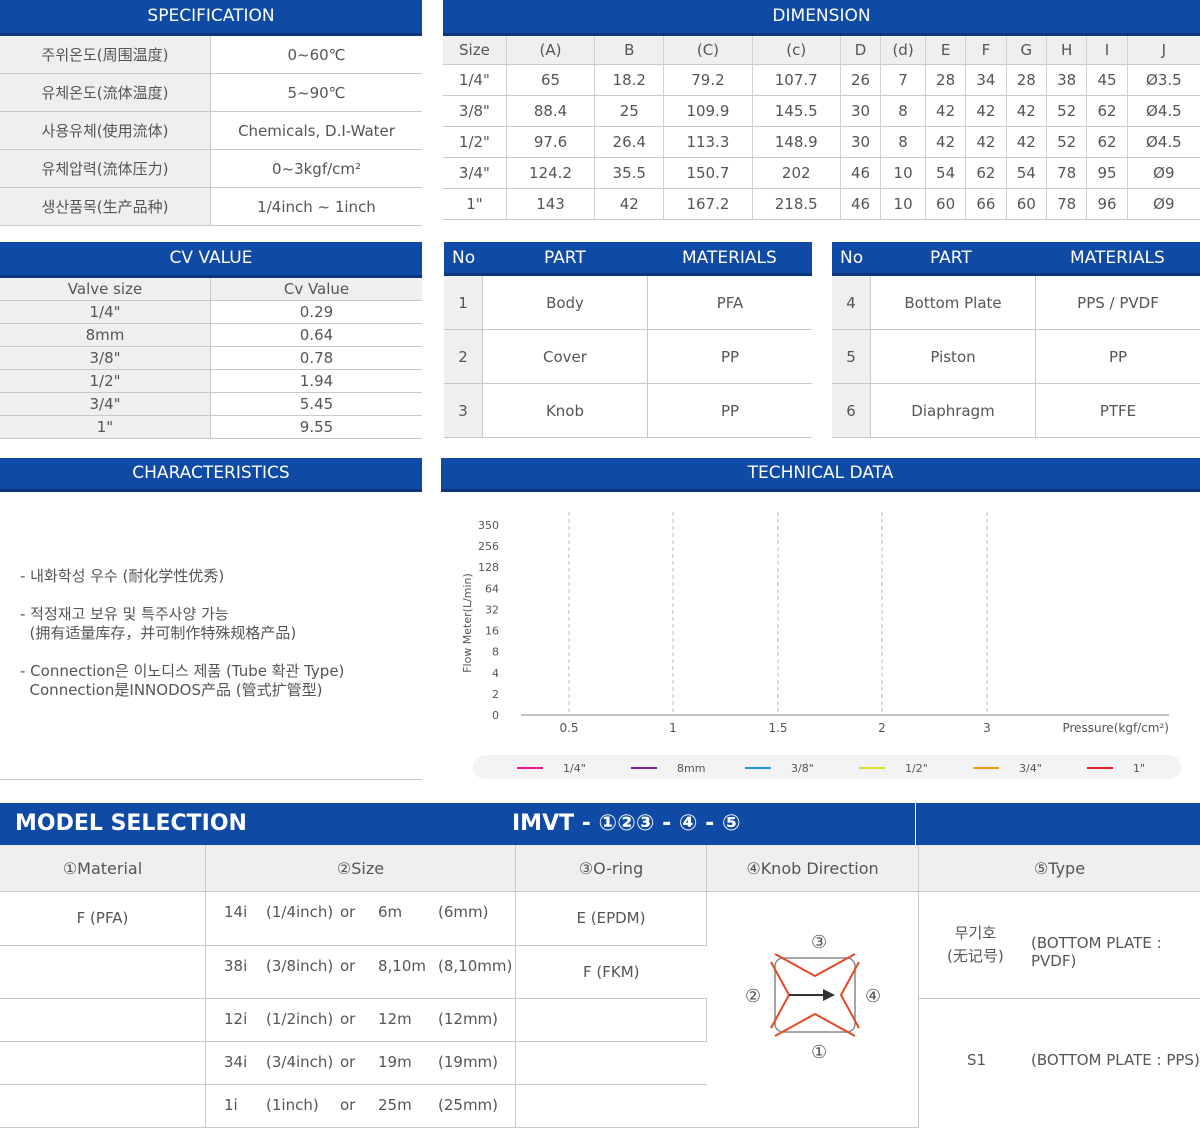  What do you see at coordinates (105, 207) in the screenshot?
I see `spec-label: 생산품목(生产品种)` at bounding box center [105, 207].